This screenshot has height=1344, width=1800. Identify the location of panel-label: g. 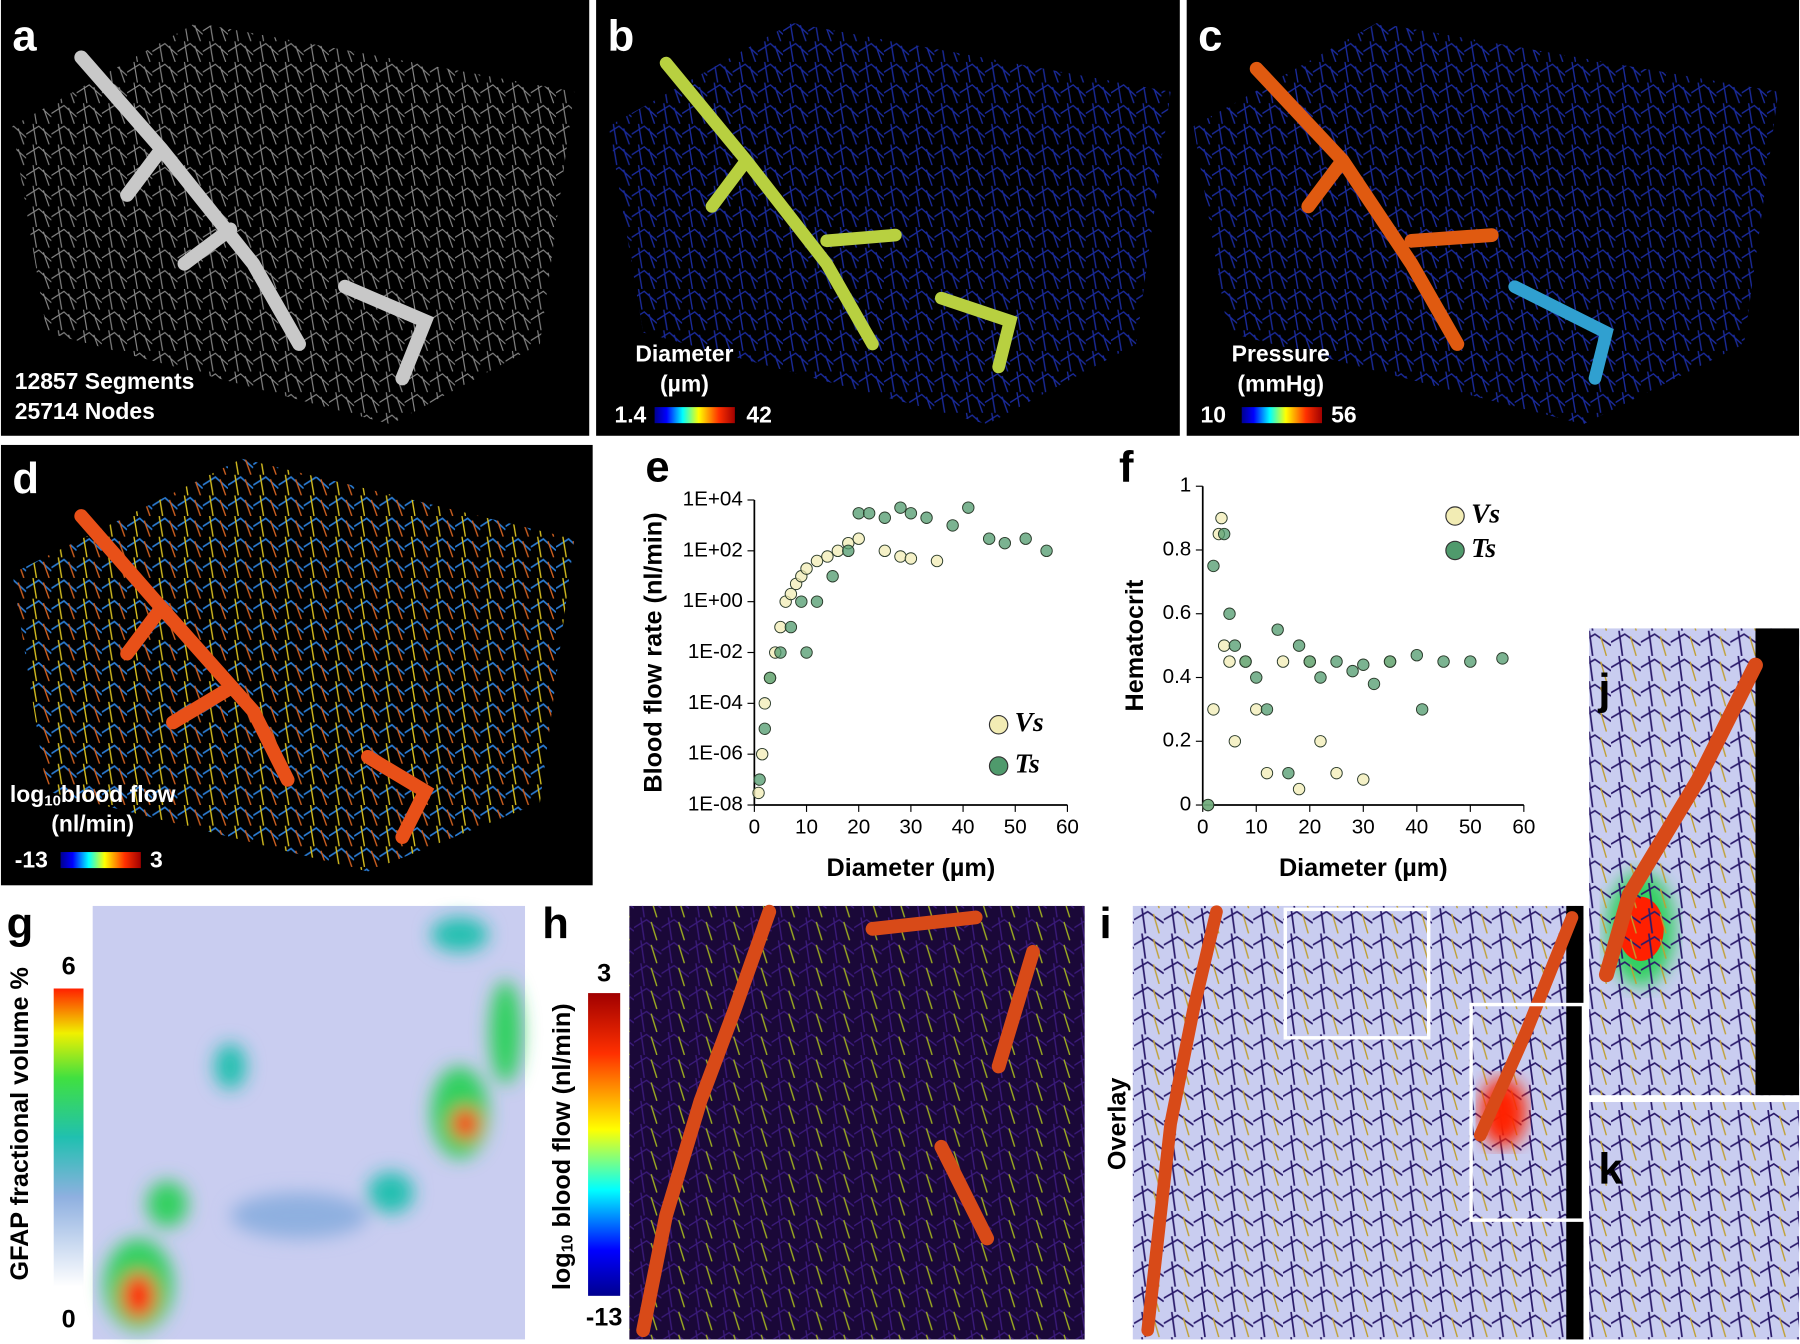
(20, 924).